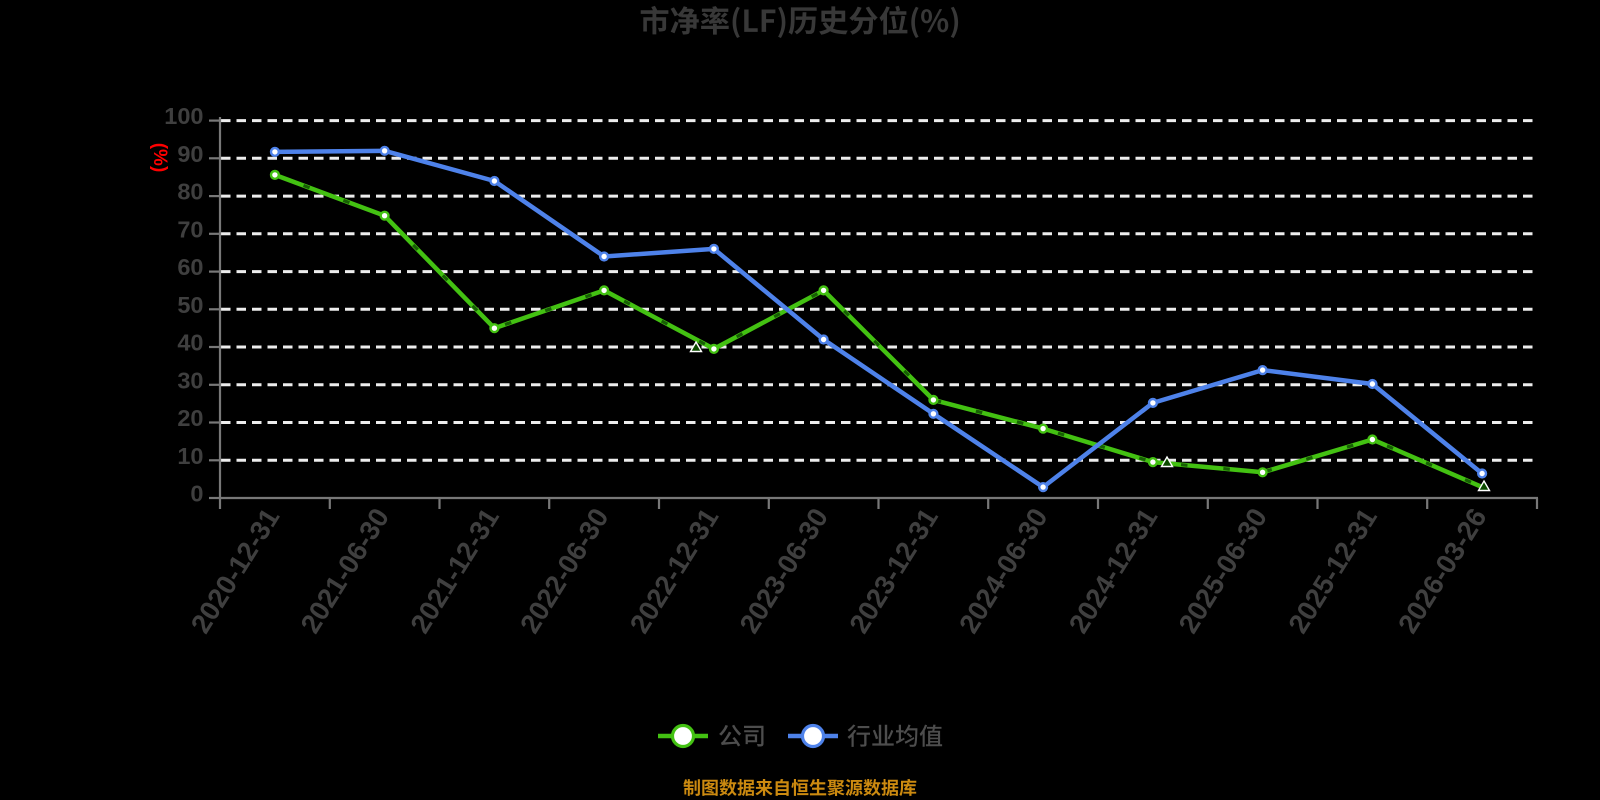 This screenshot has width=1600, height=800. I want to click on svg-text: 0, so click(196, 494).